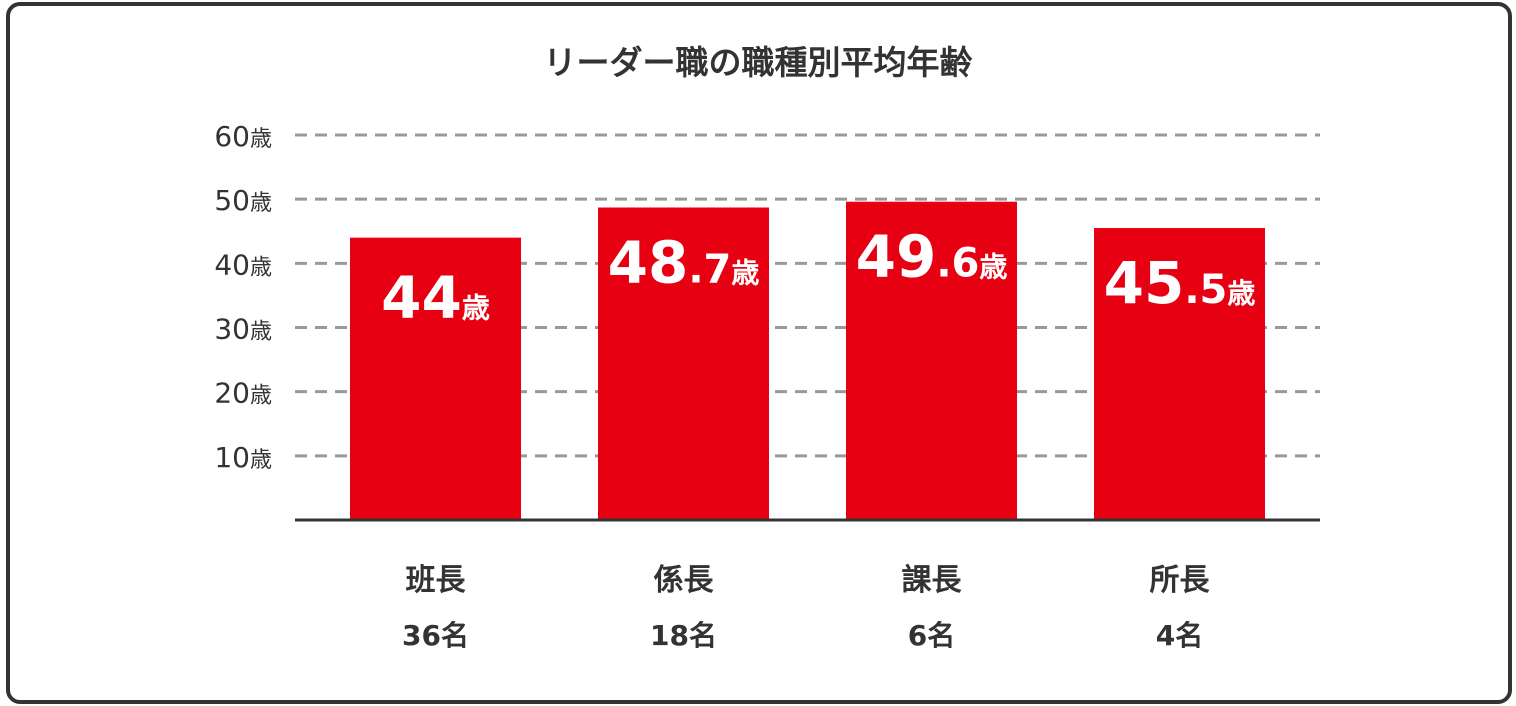 The width and height of the screenshot is (1516, 706). I want to click on y-tick-label: 60歳, so click(243, 136).